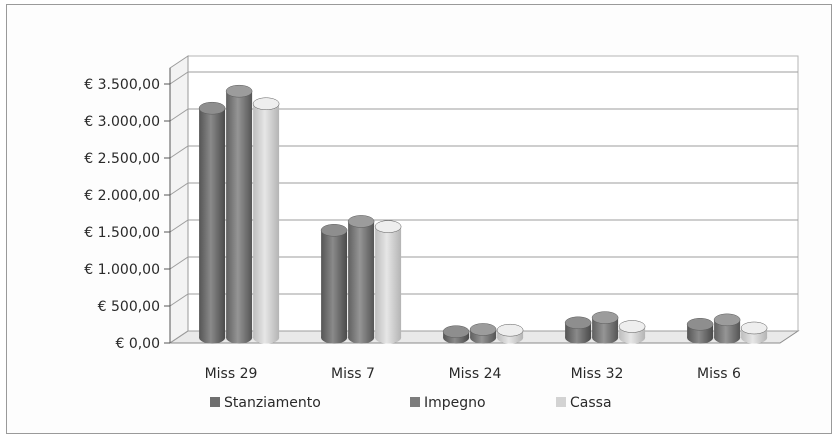  Describe the element at coordinates (122, 233) in the screenshot. I see `y-tick-label: € 1.500,00` at that location.